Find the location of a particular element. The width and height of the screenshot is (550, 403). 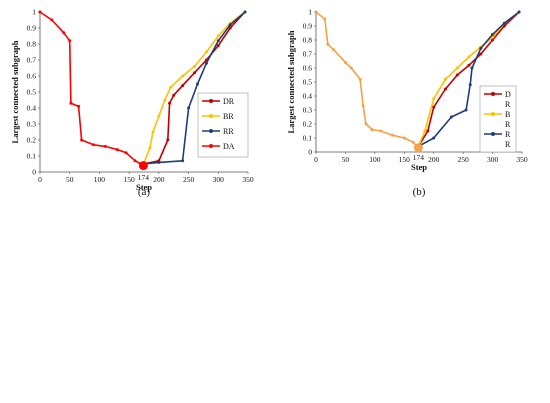

x-tick-label: 350 is located at coordinates (522, 159).